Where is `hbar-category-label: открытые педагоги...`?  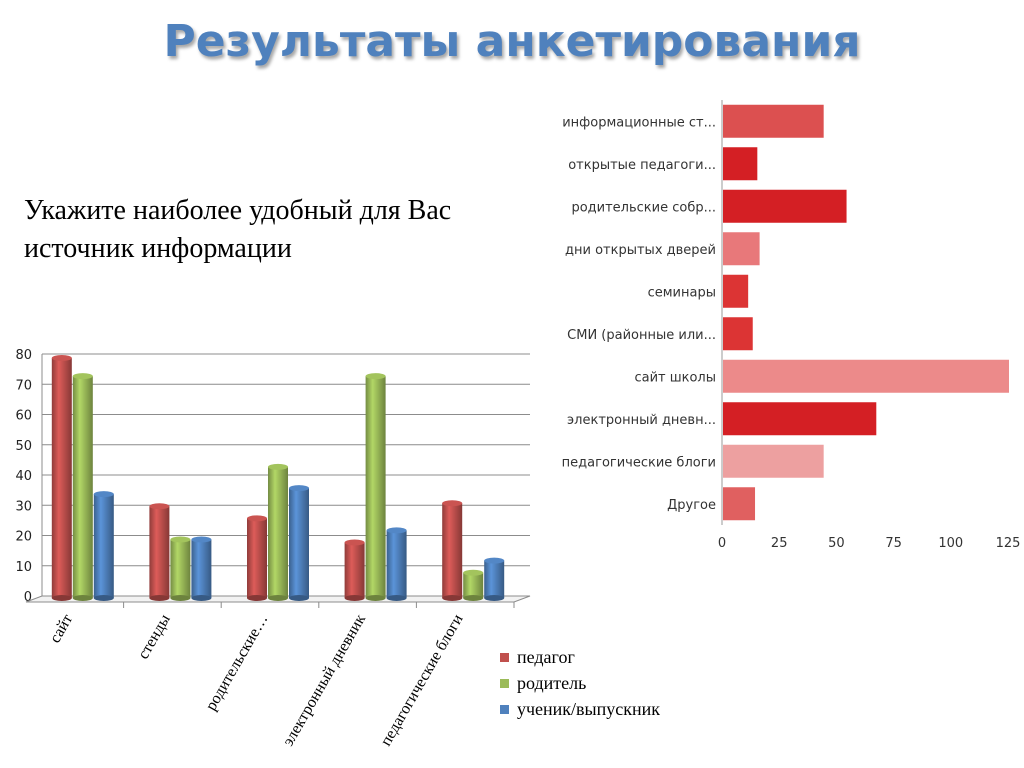 hbar-category-label: открытые педагоги... is located at coordinates (642, 165).